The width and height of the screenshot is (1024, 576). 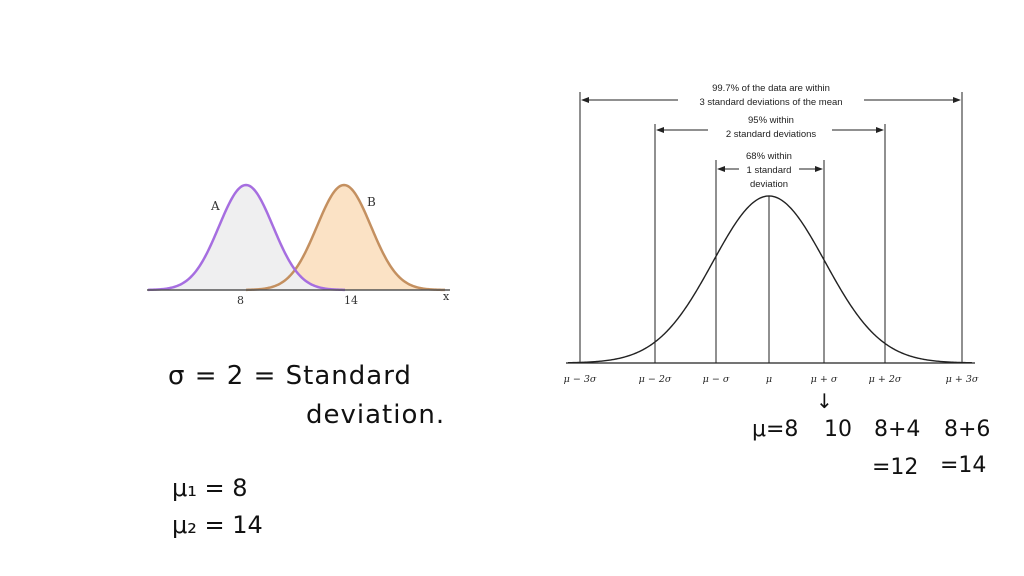 I want to click on band-95-line1: 95% within, so click(x=771, y=120).